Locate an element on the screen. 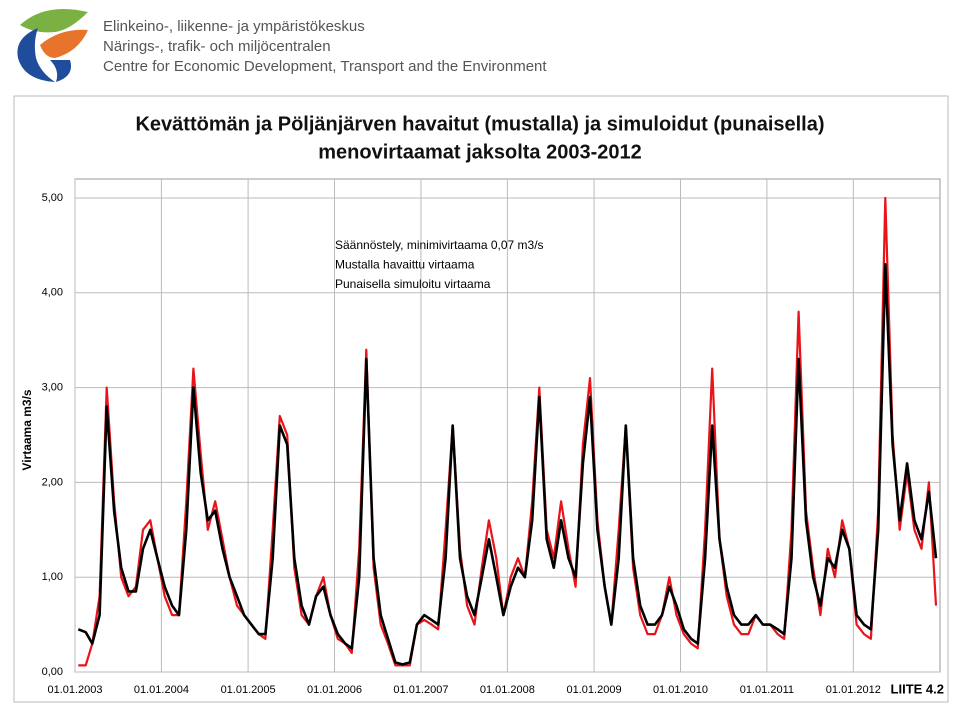 The width and height of the screenshot is (960, 708). annotation: Punaisella simuloitu virtaama is located at coordinates (413, 284).